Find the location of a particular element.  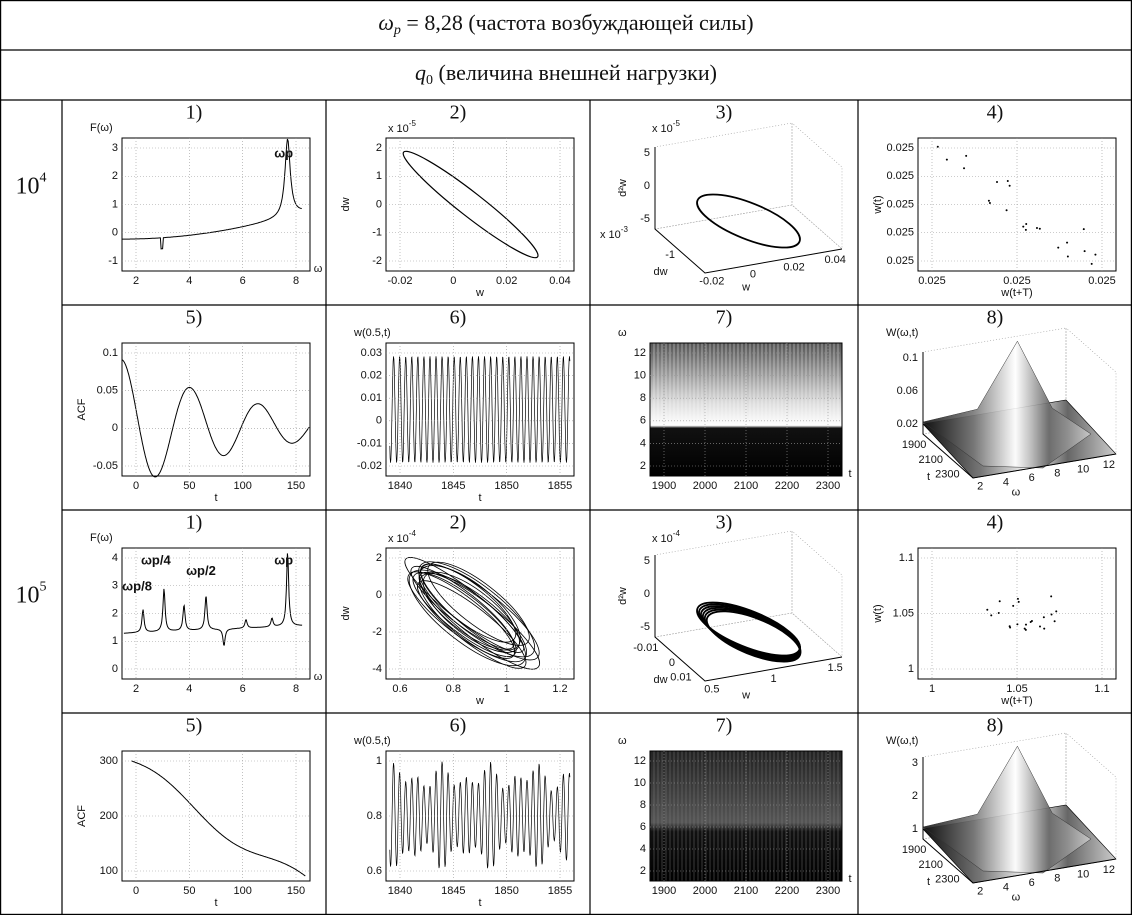

plot-label: 3) is located at coordinates (724, 523).